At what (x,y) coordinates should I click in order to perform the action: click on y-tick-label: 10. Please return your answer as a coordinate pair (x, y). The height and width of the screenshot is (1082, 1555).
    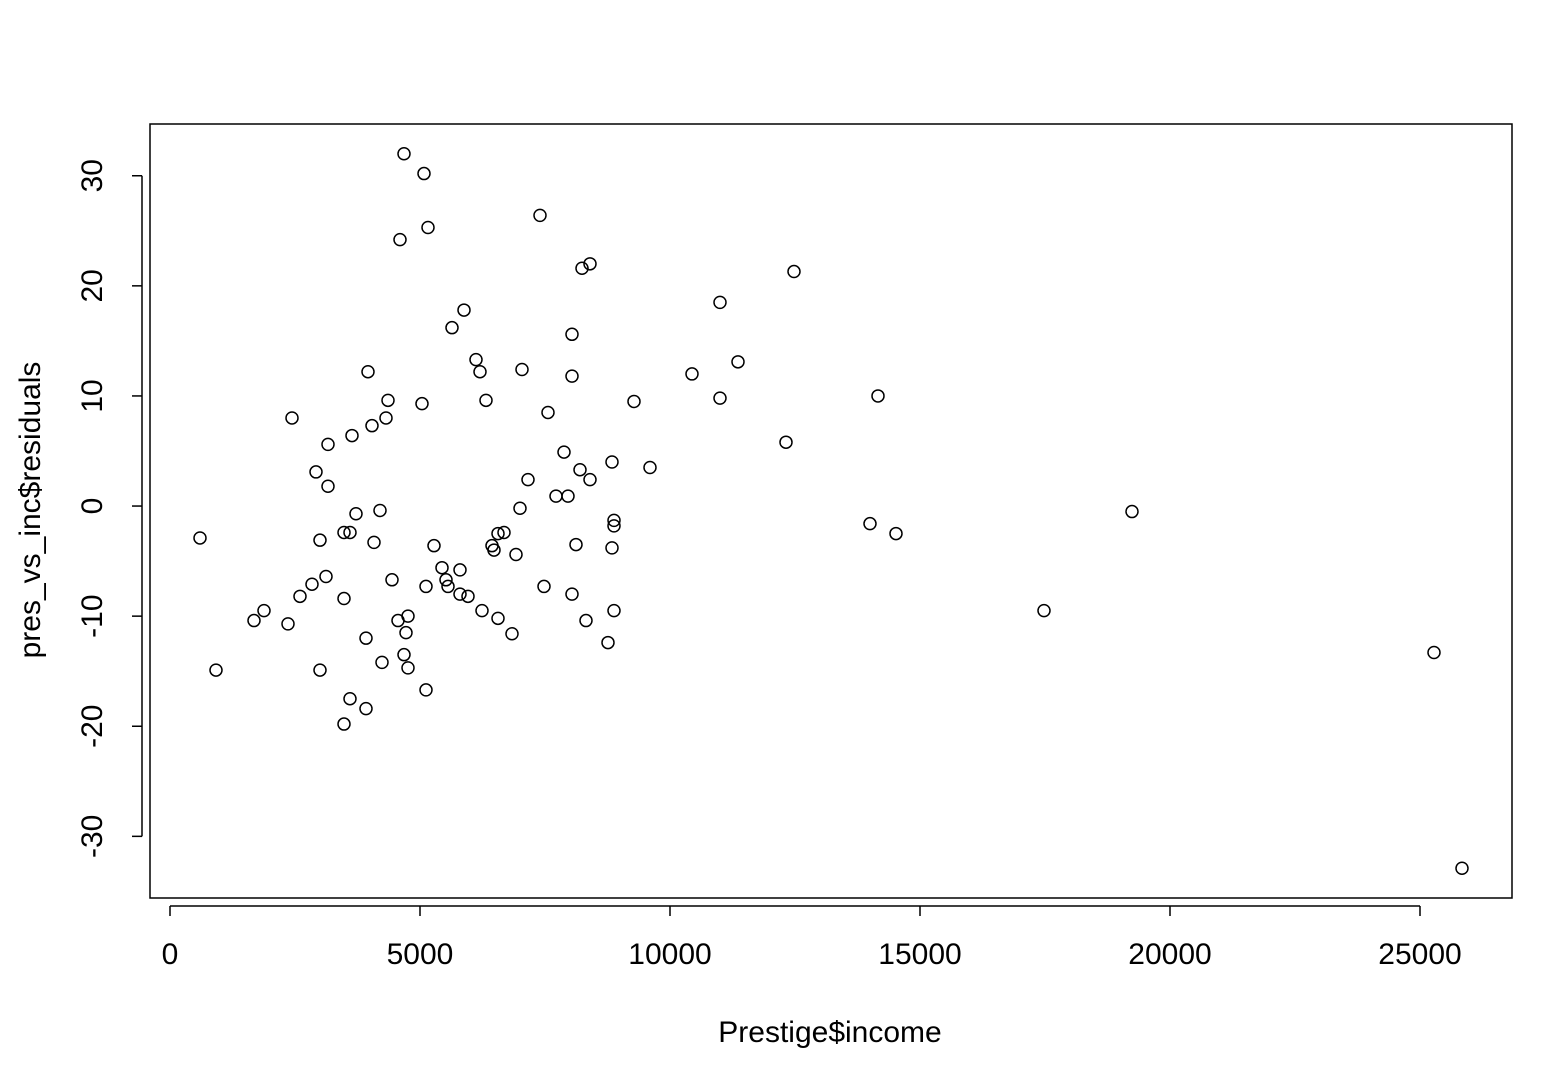
    Looking at the image, I should click on (92, 395).